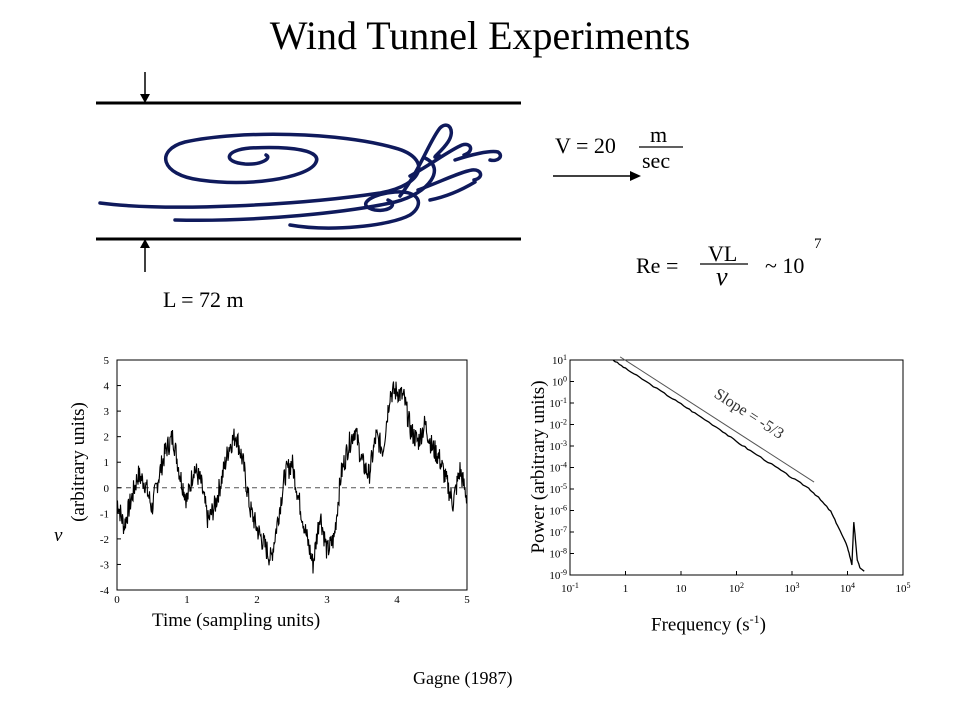 Image resolution: width=960 pixels, height=720 pixels. What do you see at coordinates (847, 588) in the screenshot?
I see `spectrum-x-tick-label: 10⁴` at bounding box center [847, 588].